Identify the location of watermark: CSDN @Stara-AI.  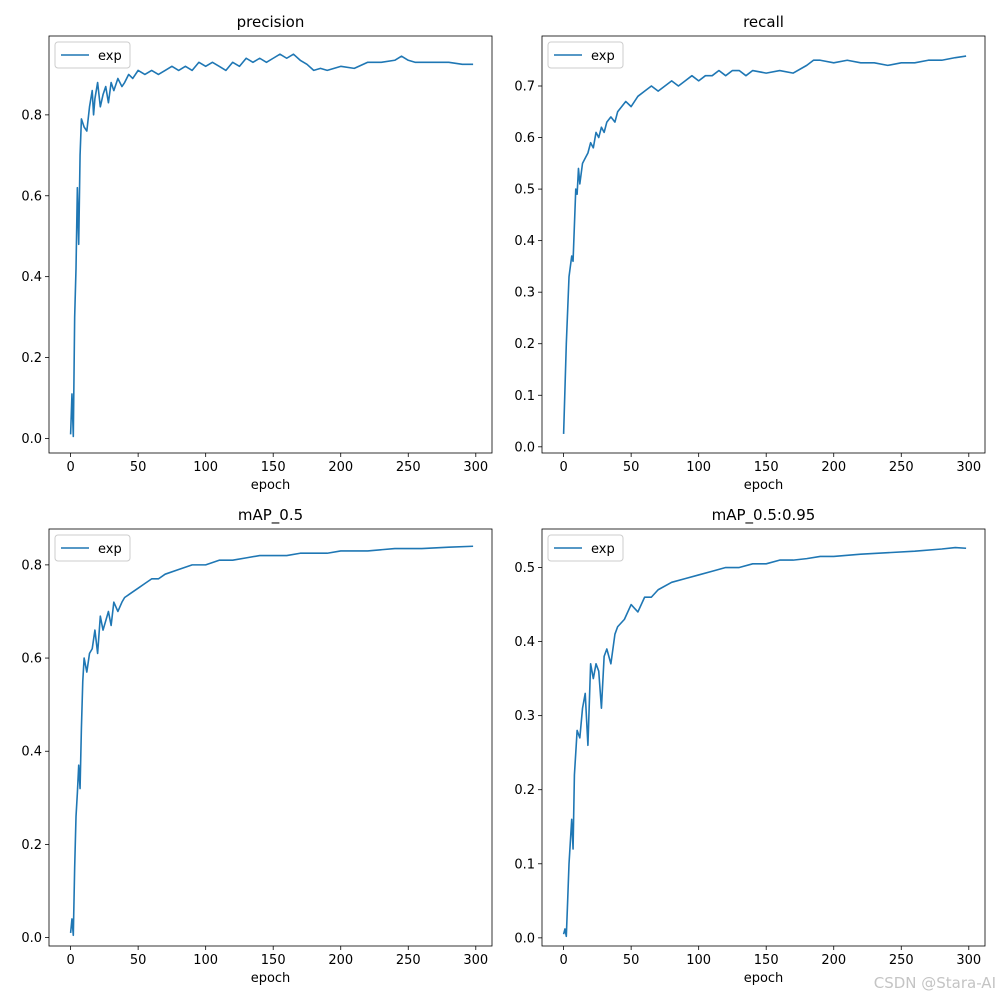
(935, 983).